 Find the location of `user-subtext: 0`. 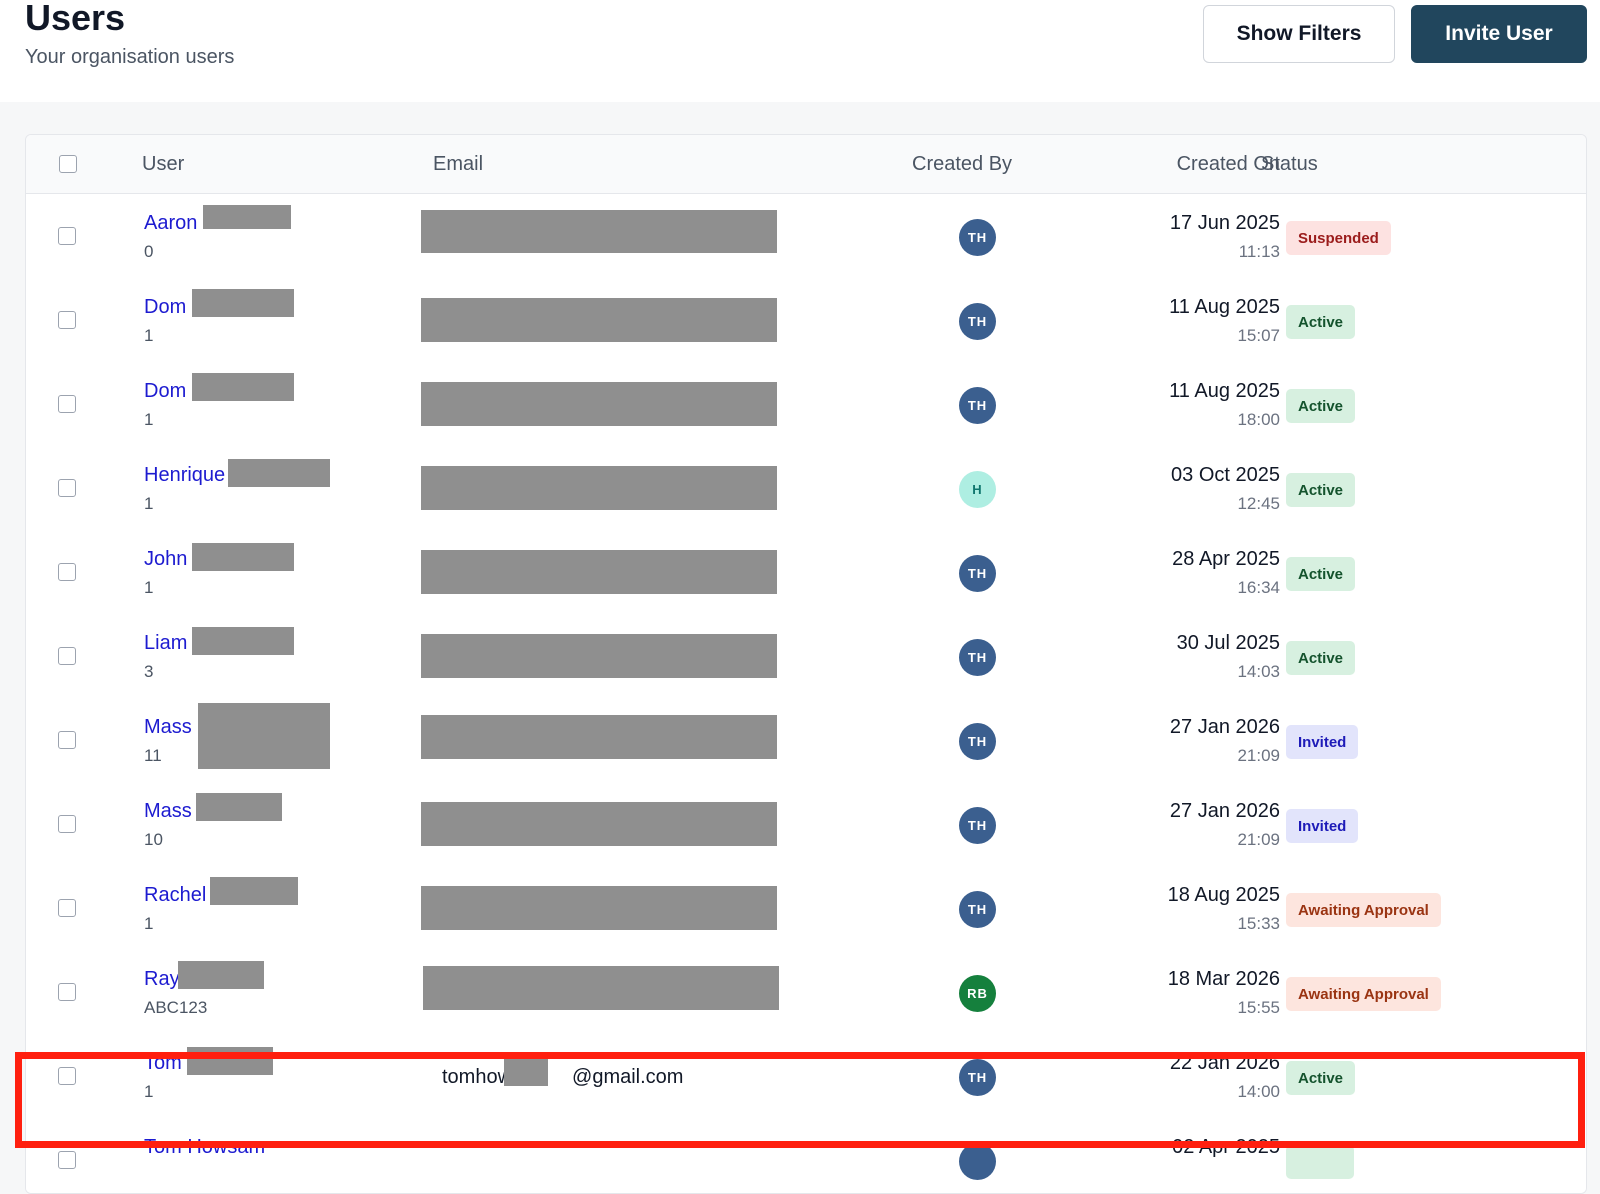

user-subtext: 0 is located at coordinates (149, 251).